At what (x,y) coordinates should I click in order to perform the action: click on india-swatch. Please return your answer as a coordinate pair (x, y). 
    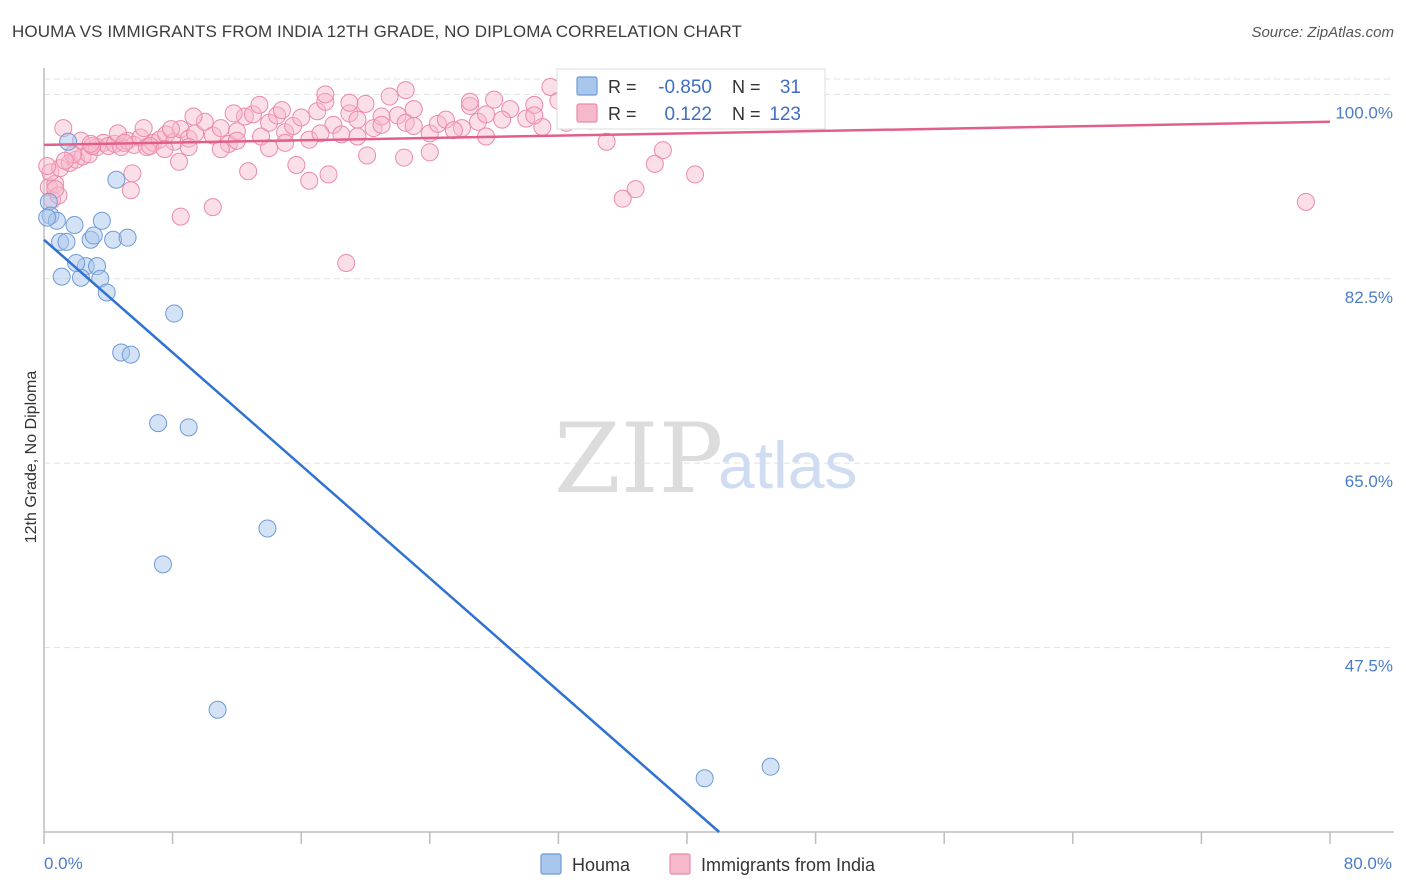
    Looking at the image, I should click on (587, 113).